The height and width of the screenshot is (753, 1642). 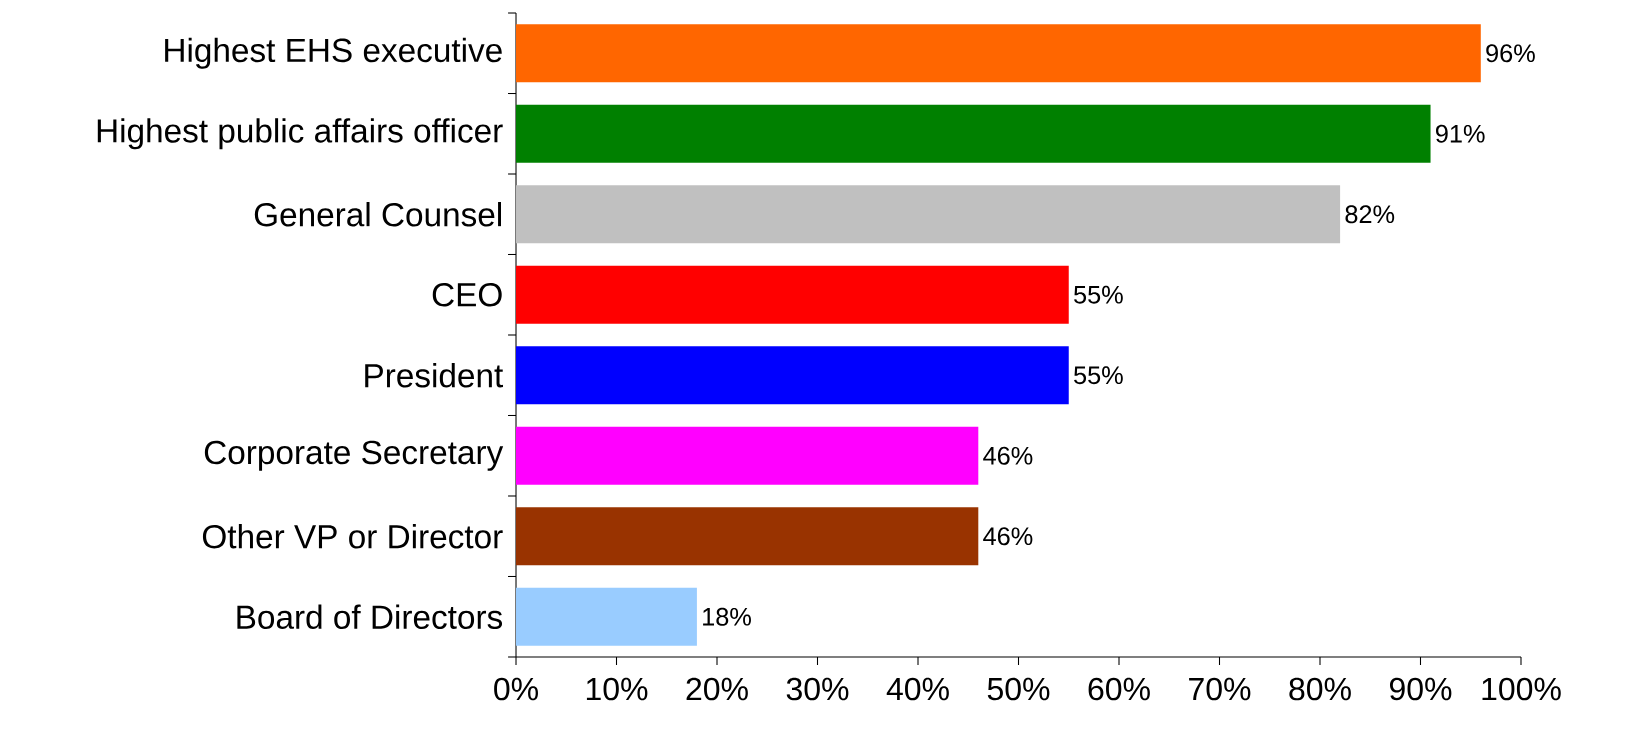 What do you see at coordinates (434, 375) in the screenshot?
I see `y-tick-label: President` at bounding box center [434, 375].